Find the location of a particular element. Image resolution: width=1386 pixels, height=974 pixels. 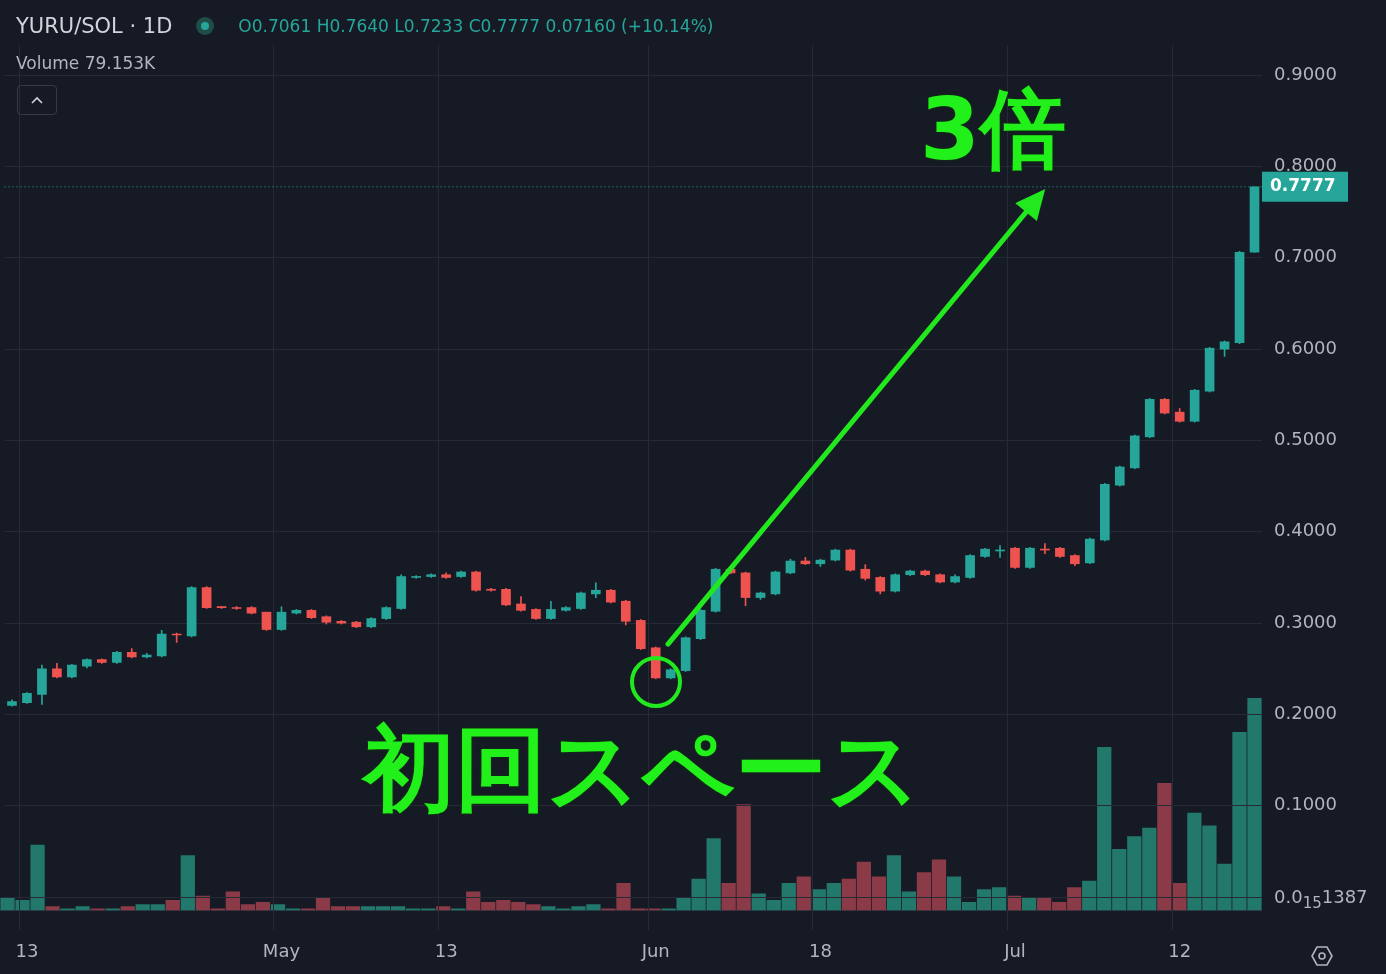

y-tick-label: 0.5000 is located at coordinates (1305, 439).